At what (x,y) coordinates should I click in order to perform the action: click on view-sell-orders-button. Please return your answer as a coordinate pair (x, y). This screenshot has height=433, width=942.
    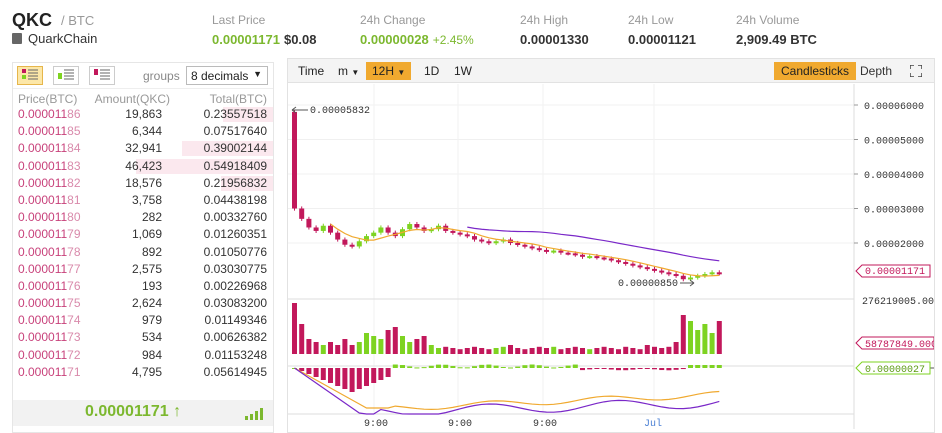
    Looking at the image, I should click on (102, 75).